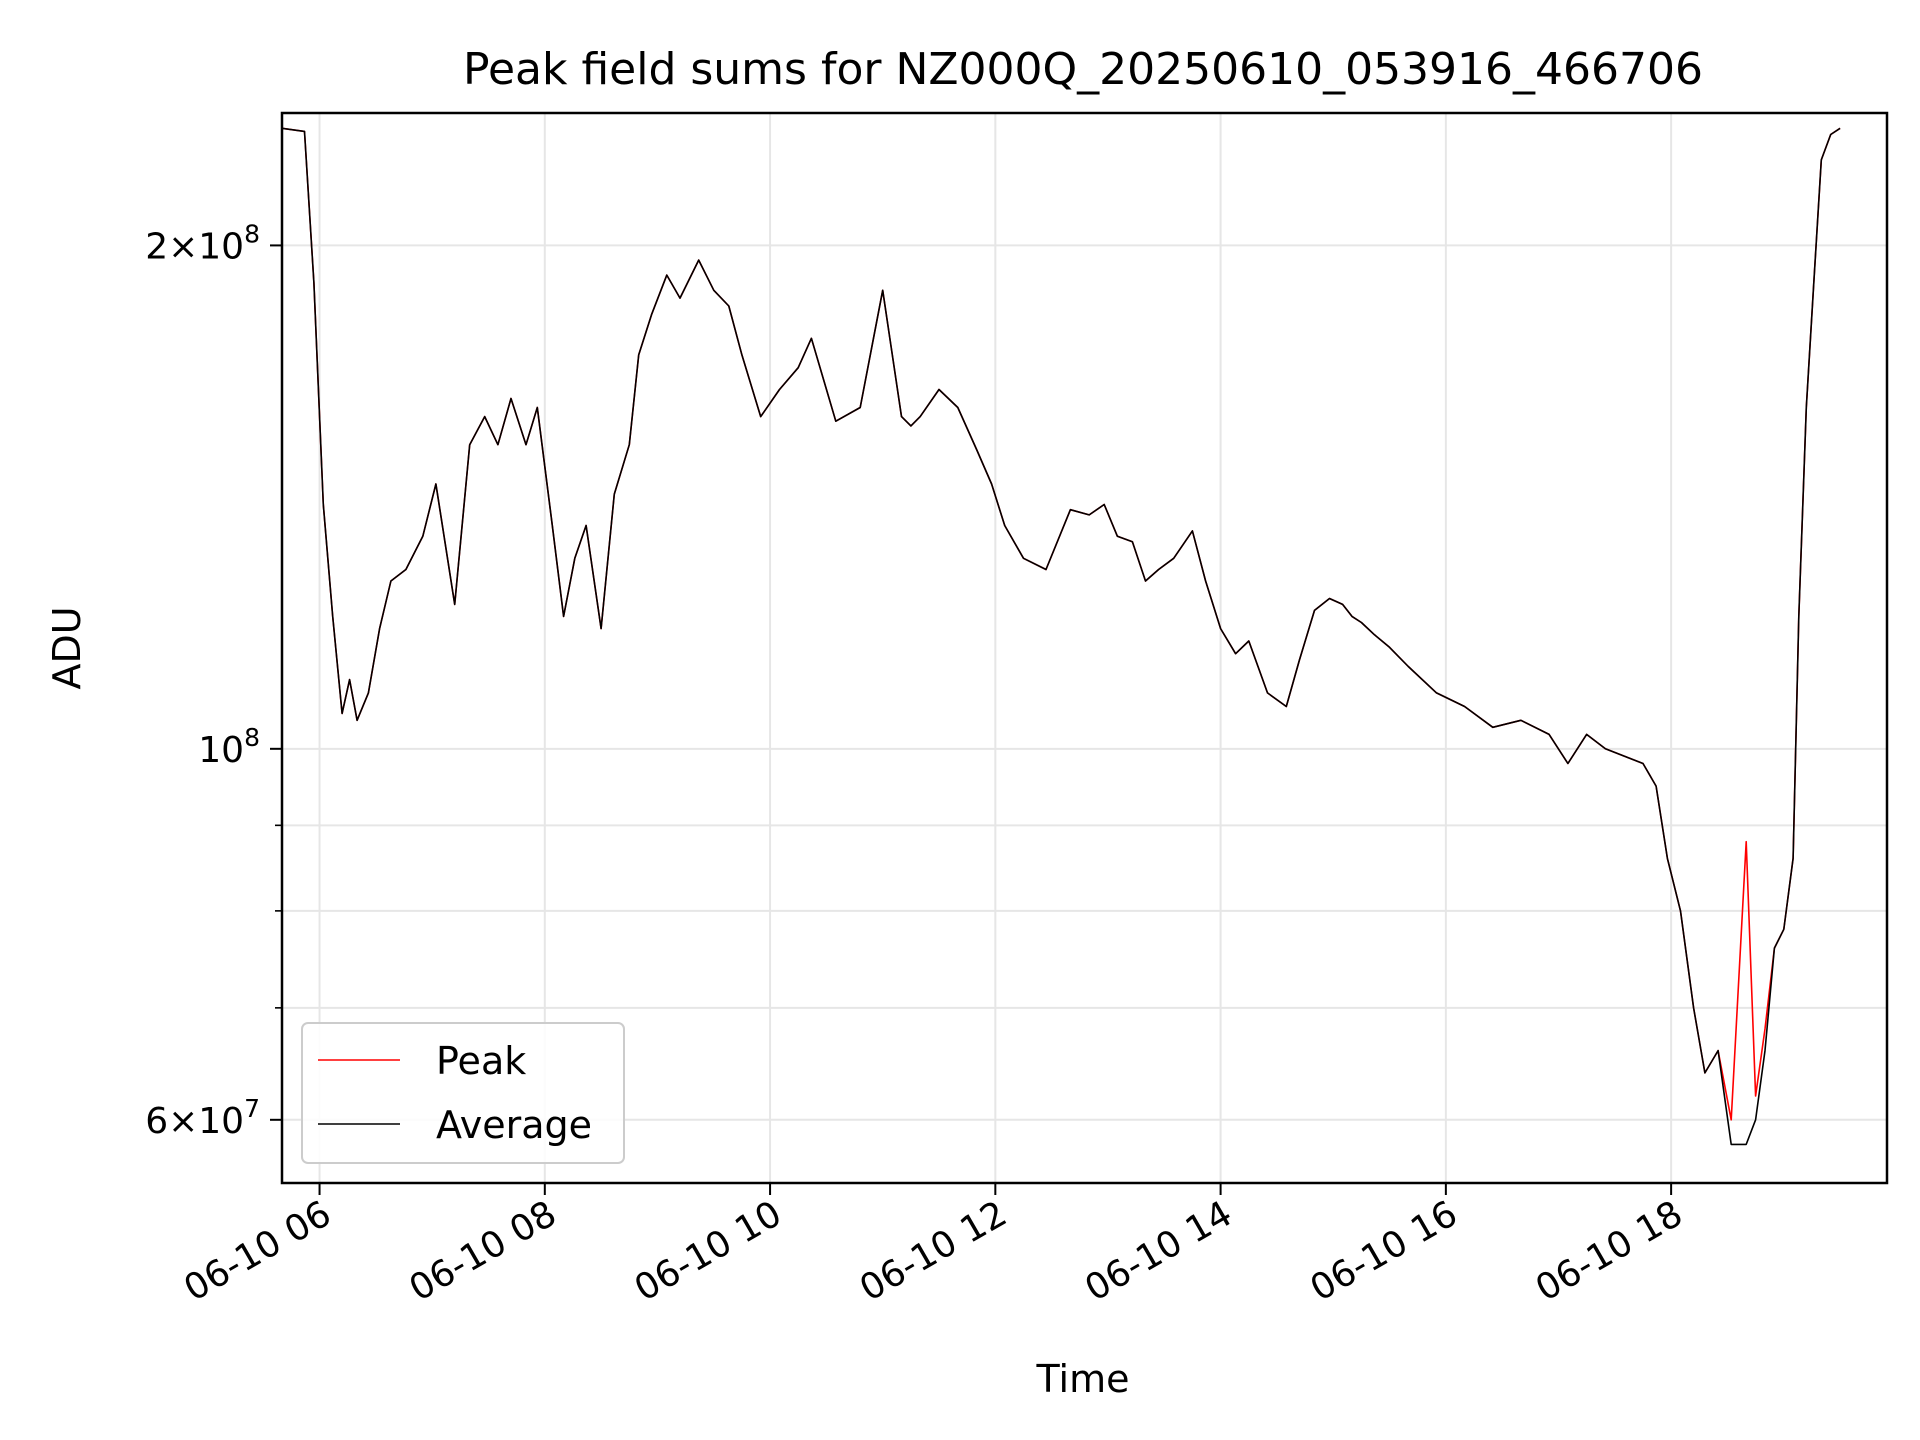 Image resolution: width=1920 pixels, height=1440 pixels. Describe the element at coordinates (213, 680) in the screenshot. I see `y-axis: 6×107 108 2×108` at that location.